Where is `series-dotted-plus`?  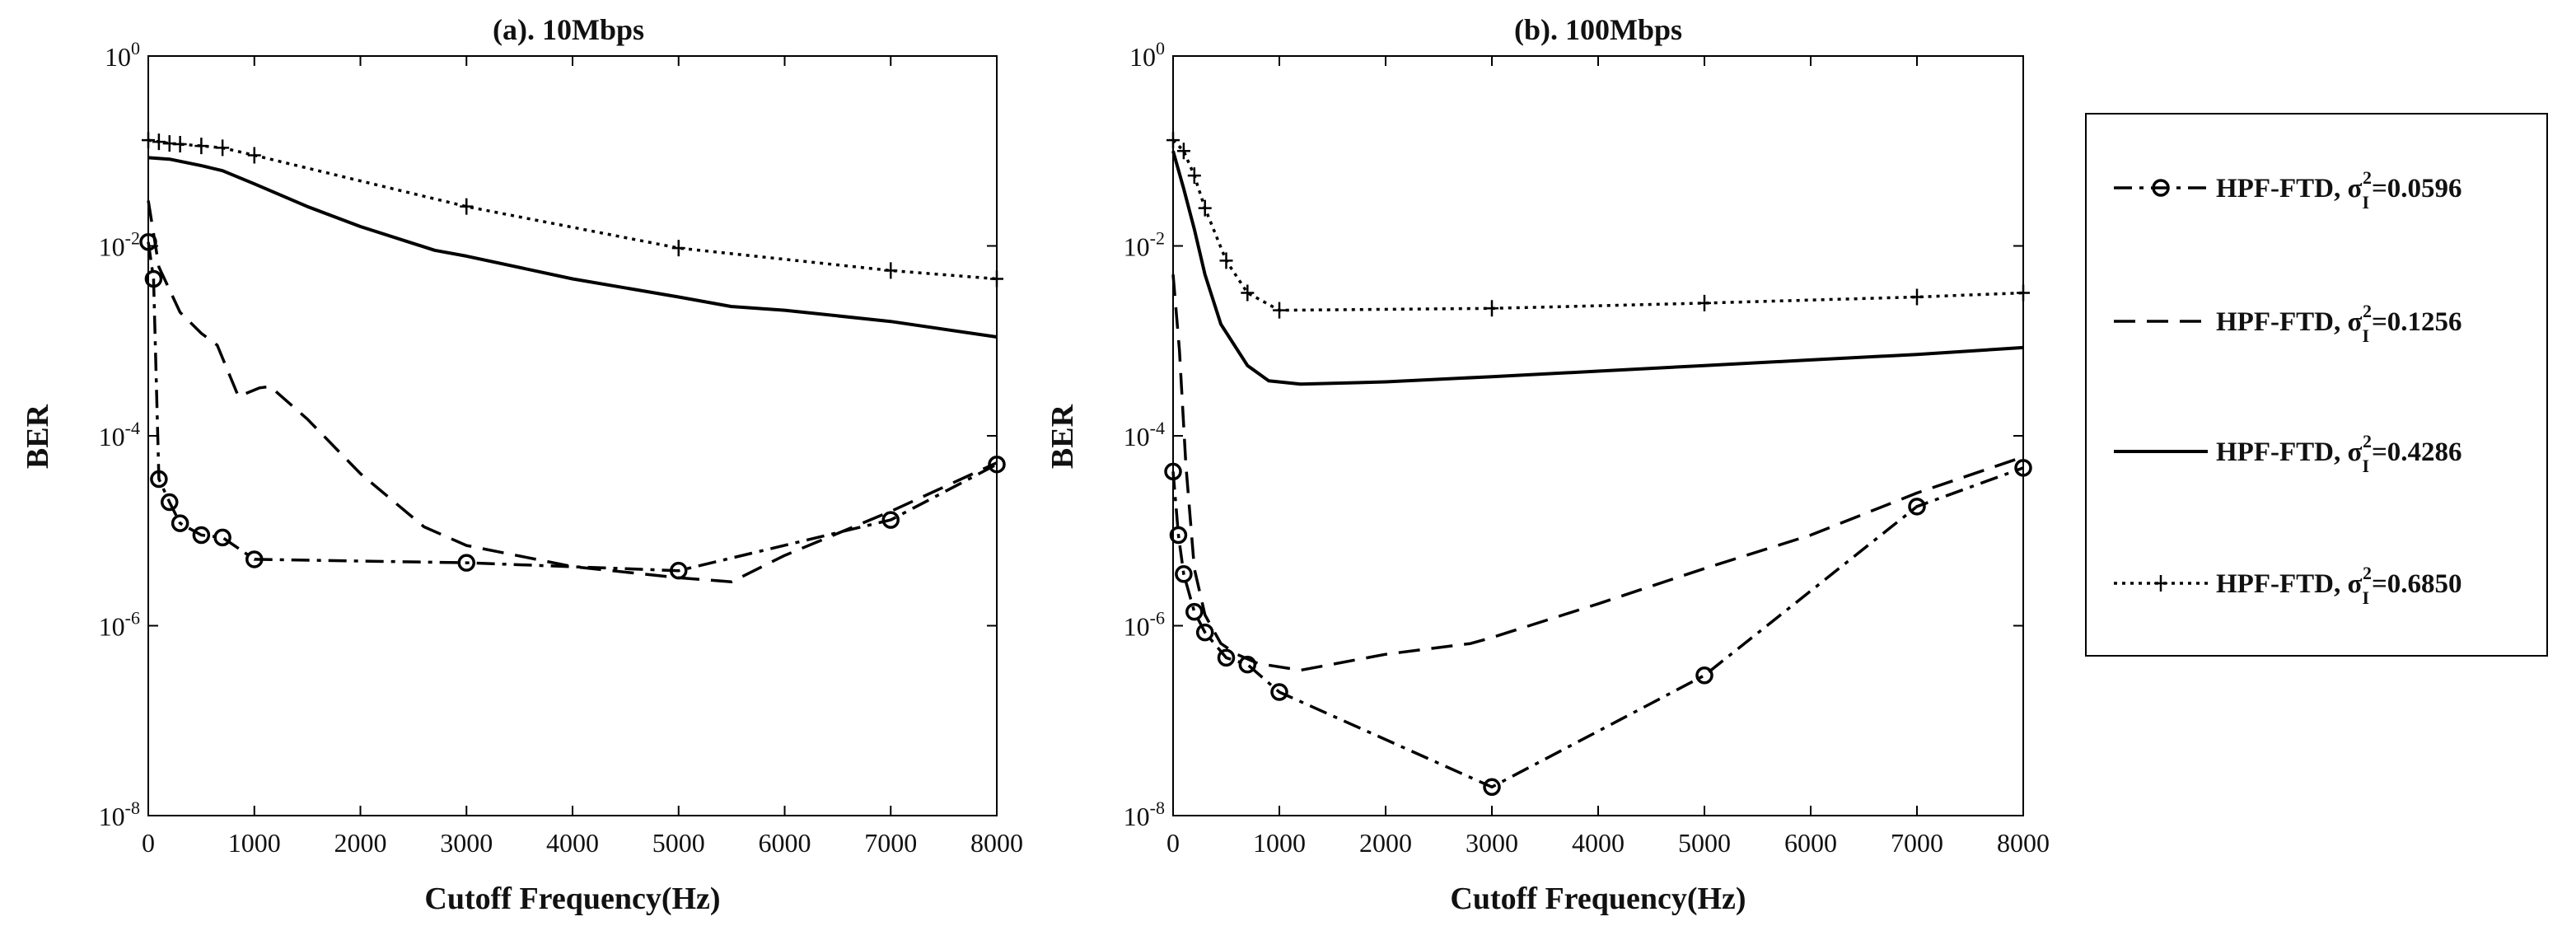 series-dotted-plus is located at coordinates (572, 210).